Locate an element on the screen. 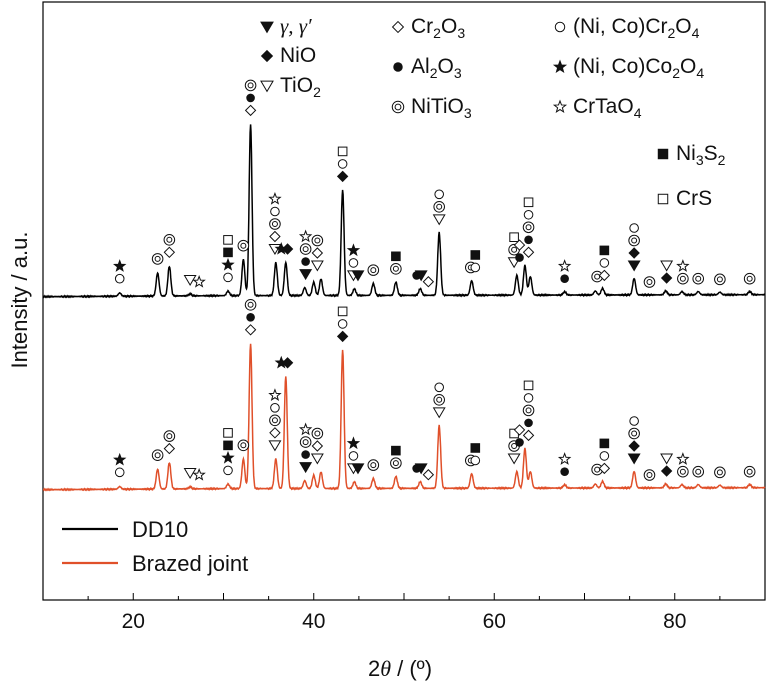  legend-label: Al2O3 is located at coordinates (436, 68).